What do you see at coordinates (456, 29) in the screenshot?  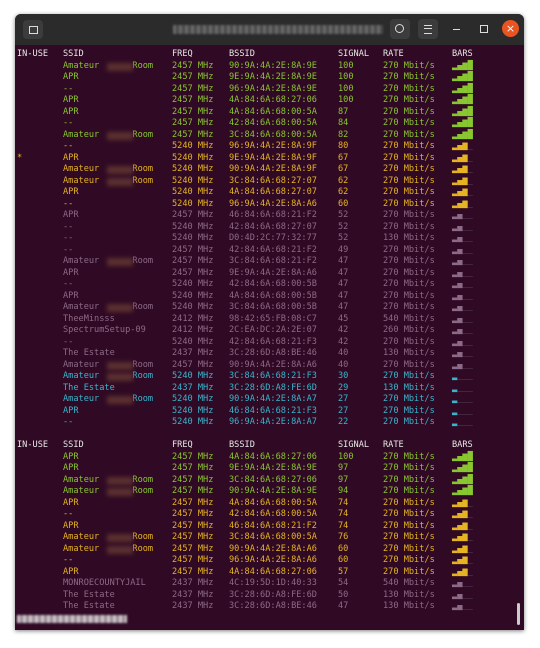 I see `minimize-button` at bounding box center [456, 29].